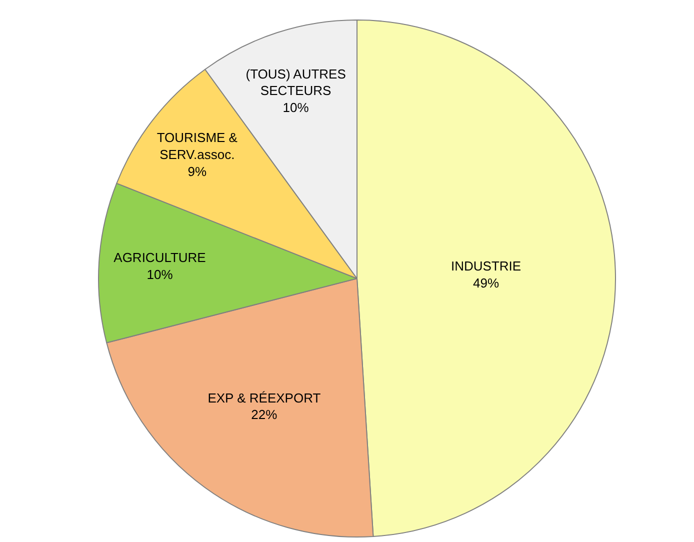 The width and height of the screenshot is (694, 542). Describe the element at coordinates (197, 172) in the screenshot. I see `data-label: 9%` at that location.